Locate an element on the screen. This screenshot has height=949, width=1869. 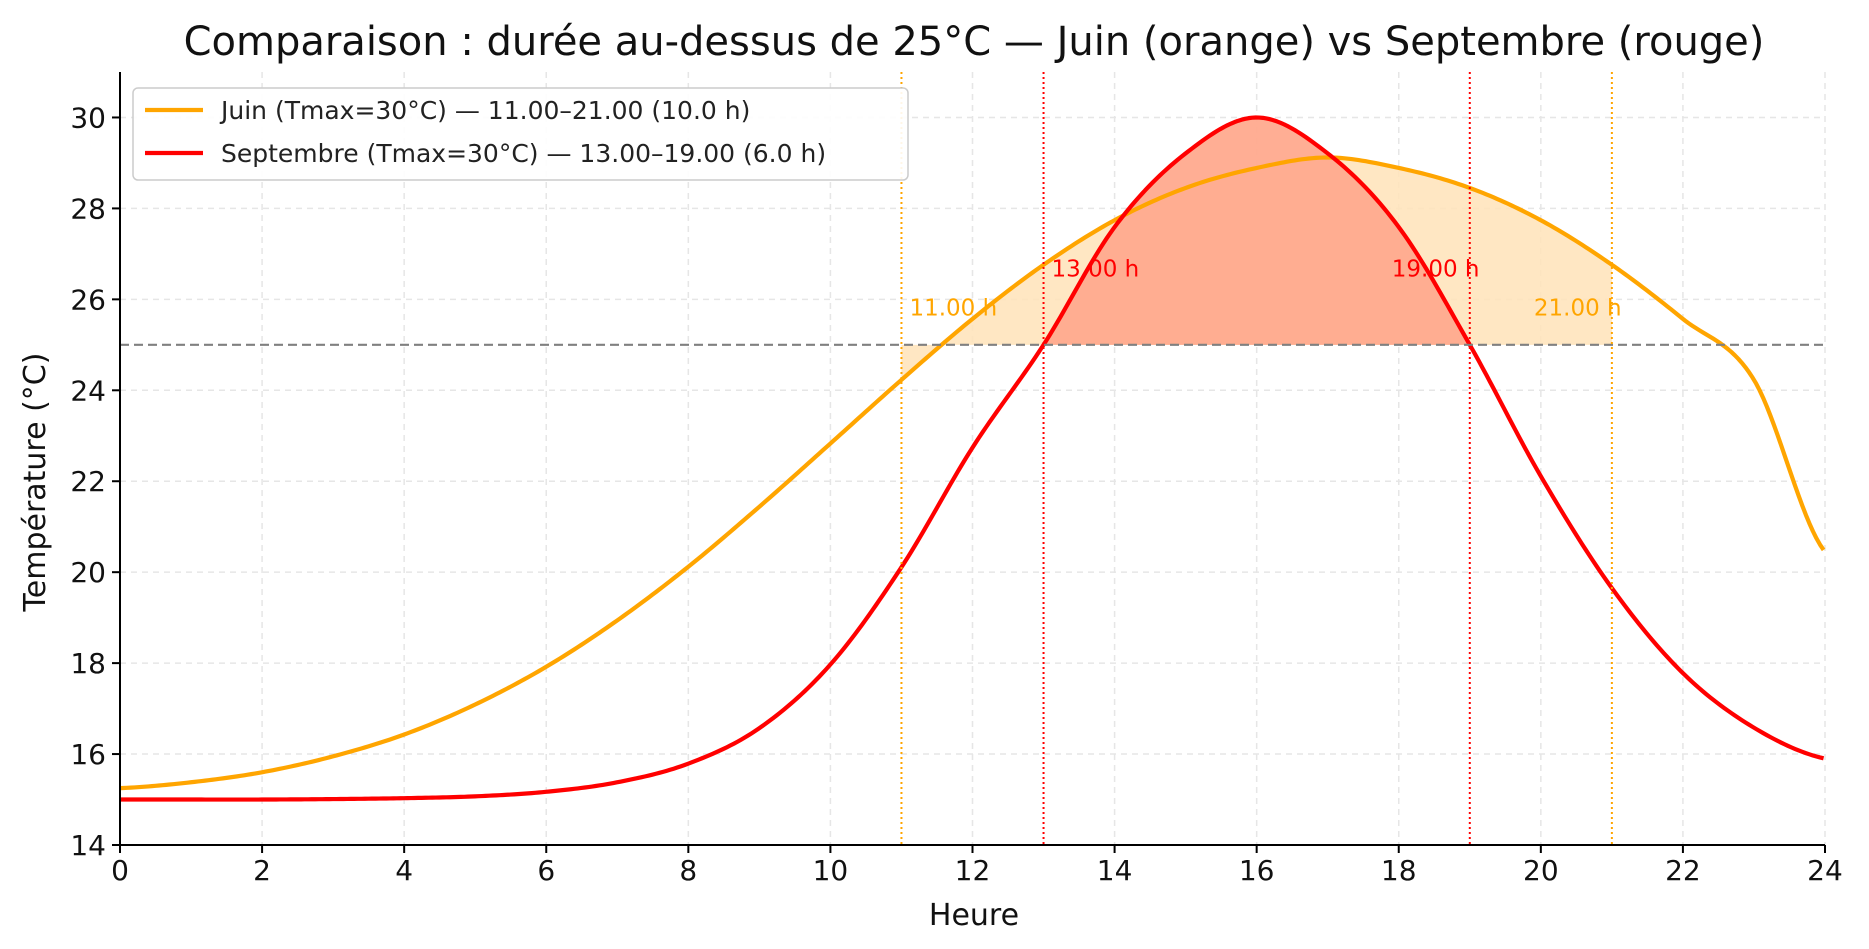
y-tick-label: 26 is located at coordinates (88, 299).